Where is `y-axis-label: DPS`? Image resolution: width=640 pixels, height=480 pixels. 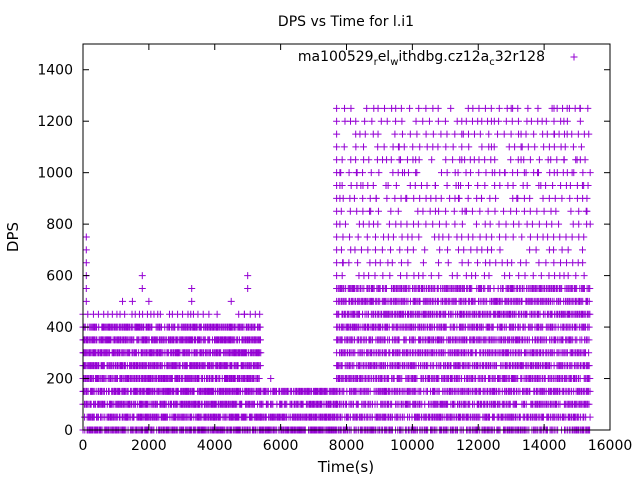
y-axis-label: DPS is located at coordinates (13, 237).